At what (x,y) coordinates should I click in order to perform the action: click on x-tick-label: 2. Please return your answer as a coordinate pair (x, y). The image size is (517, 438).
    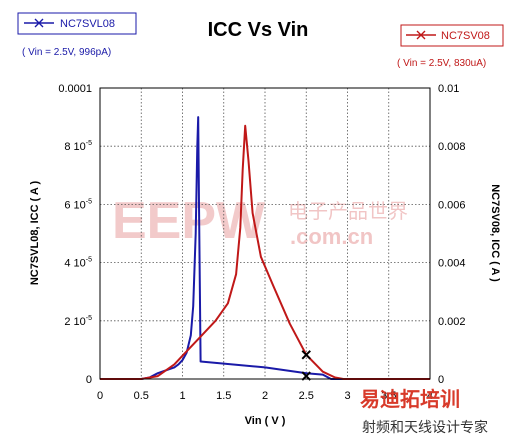
    Looking at the image, I should click on (265, 396).